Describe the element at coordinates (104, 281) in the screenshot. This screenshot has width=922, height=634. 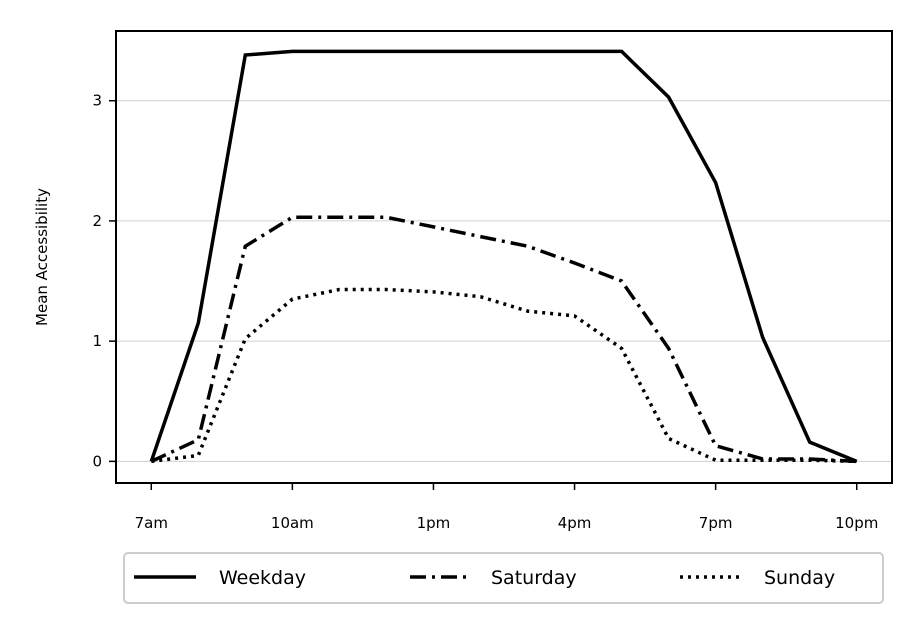
I see `y-axis: 0 1 2 3` at that location.